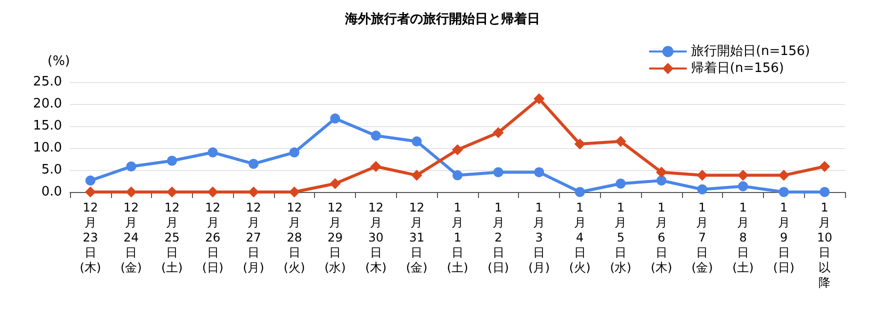 The height and width of the screenshot is (322, 885). Describe the element at coordinates (743, 237) in the screenshot. I see `x-tick-label: 1月8日(土)` at that location.